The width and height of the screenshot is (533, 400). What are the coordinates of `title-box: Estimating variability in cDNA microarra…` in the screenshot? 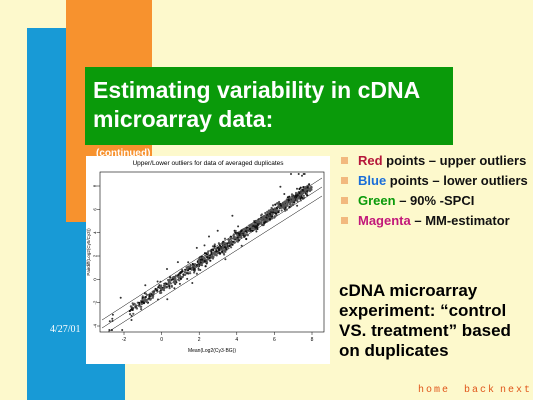 It's located at (269, 106).